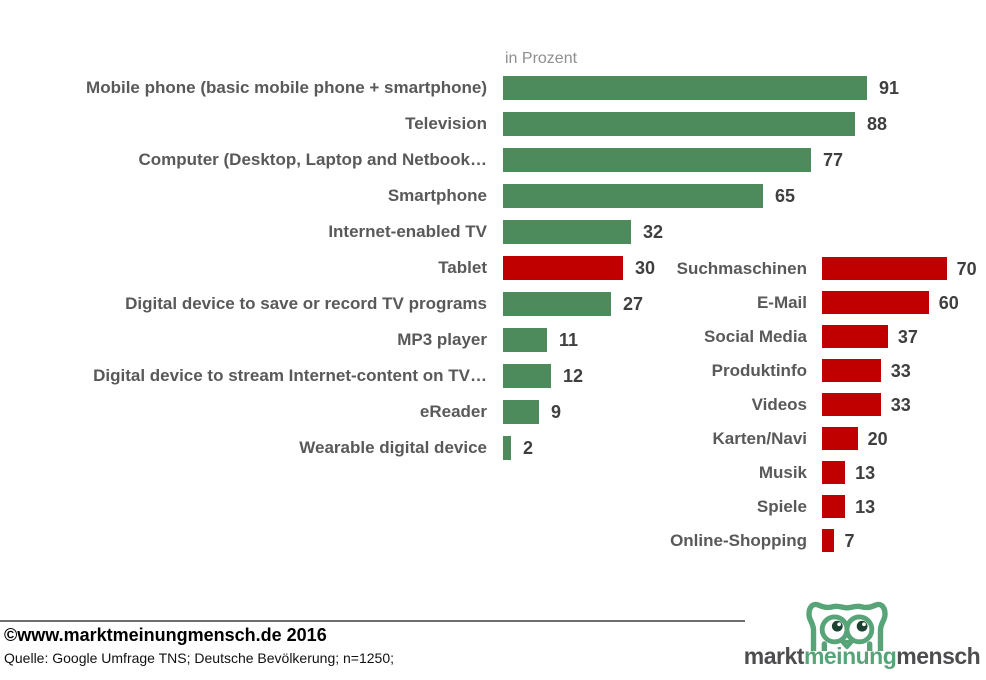 This screenshot has width=986, height=680. Describe the element at coordinates (781, 302) in the screenshot. I see `category-label: E-Mail` at that location.